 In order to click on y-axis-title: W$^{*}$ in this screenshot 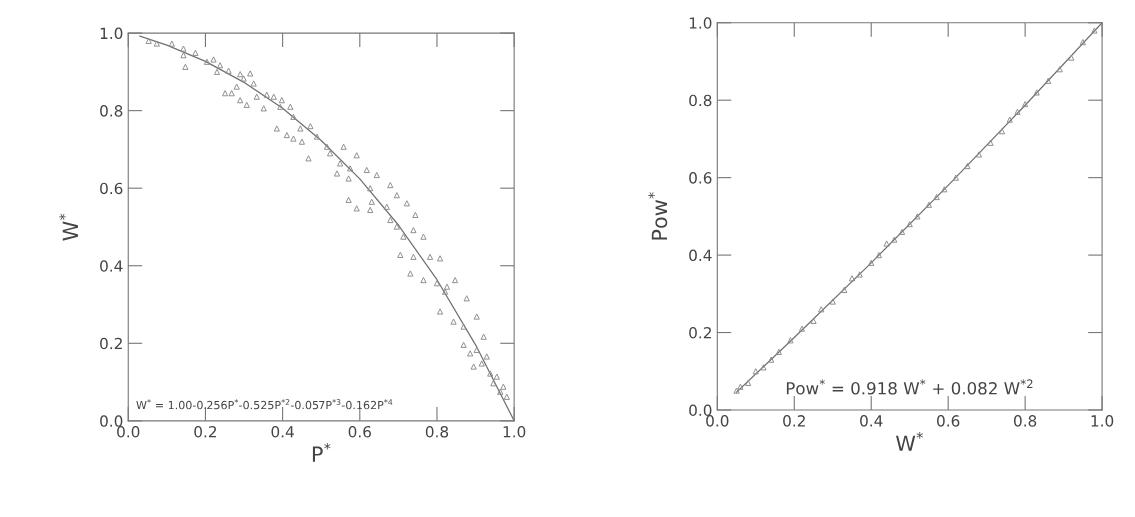, I will do `click(68, 227)`.